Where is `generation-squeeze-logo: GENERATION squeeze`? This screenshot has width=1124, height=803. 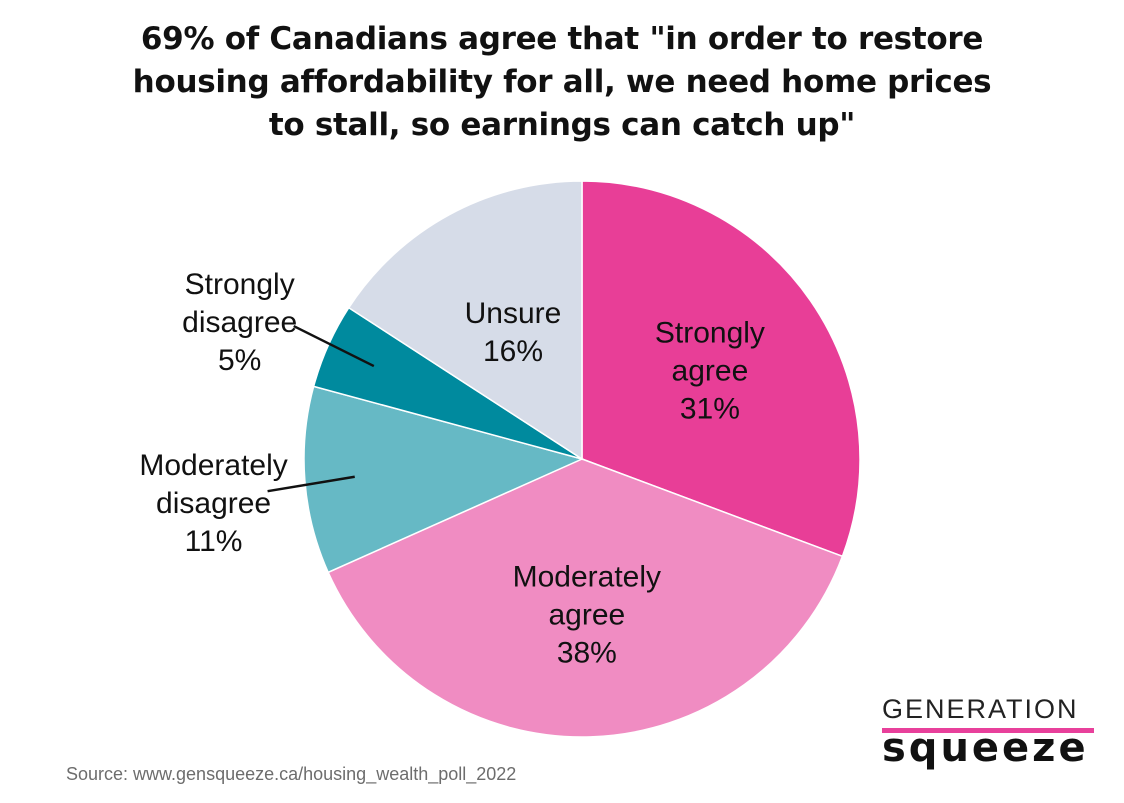 generation-squeeze-logo: GENERATION squeeze is located at coordinates (991, 734).